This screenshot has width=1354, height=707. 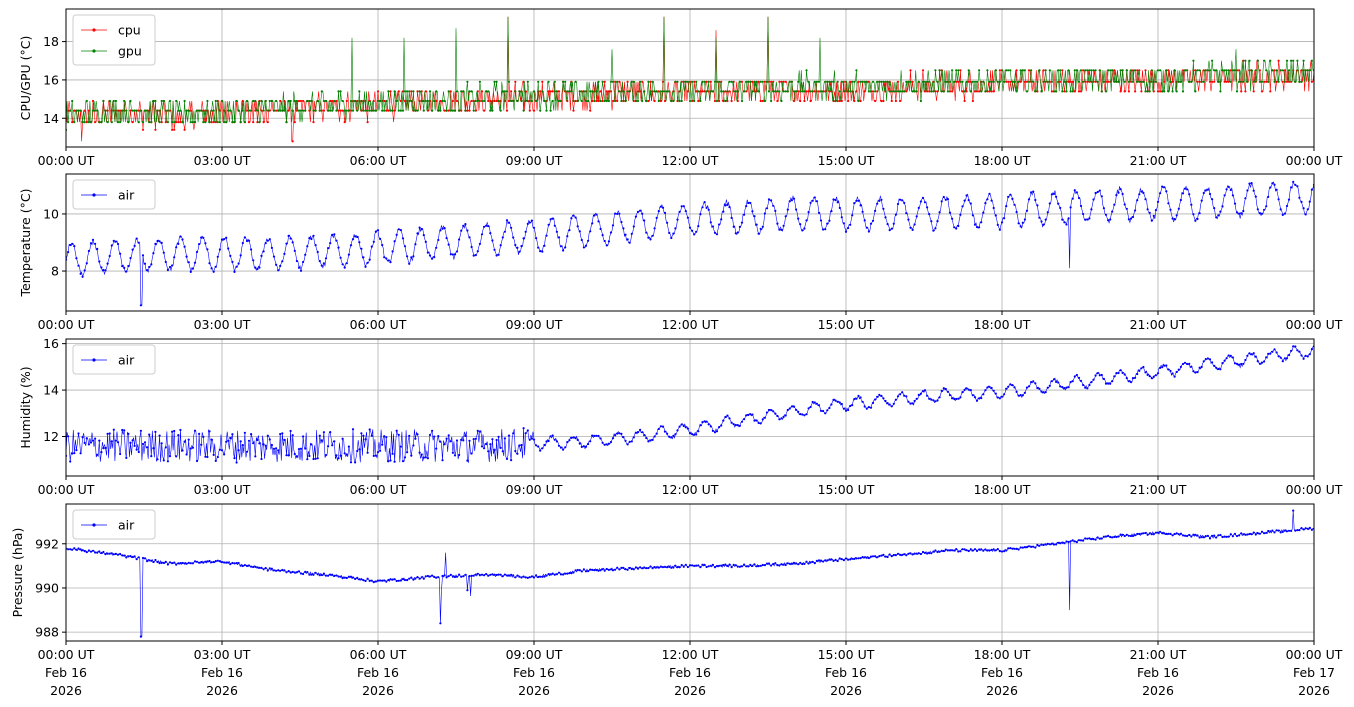 What do you see at coordinates (1158, 324) in the screenshot?
I see `x-tick-label: 21:00 UT` at bounding box center [1158, 324].